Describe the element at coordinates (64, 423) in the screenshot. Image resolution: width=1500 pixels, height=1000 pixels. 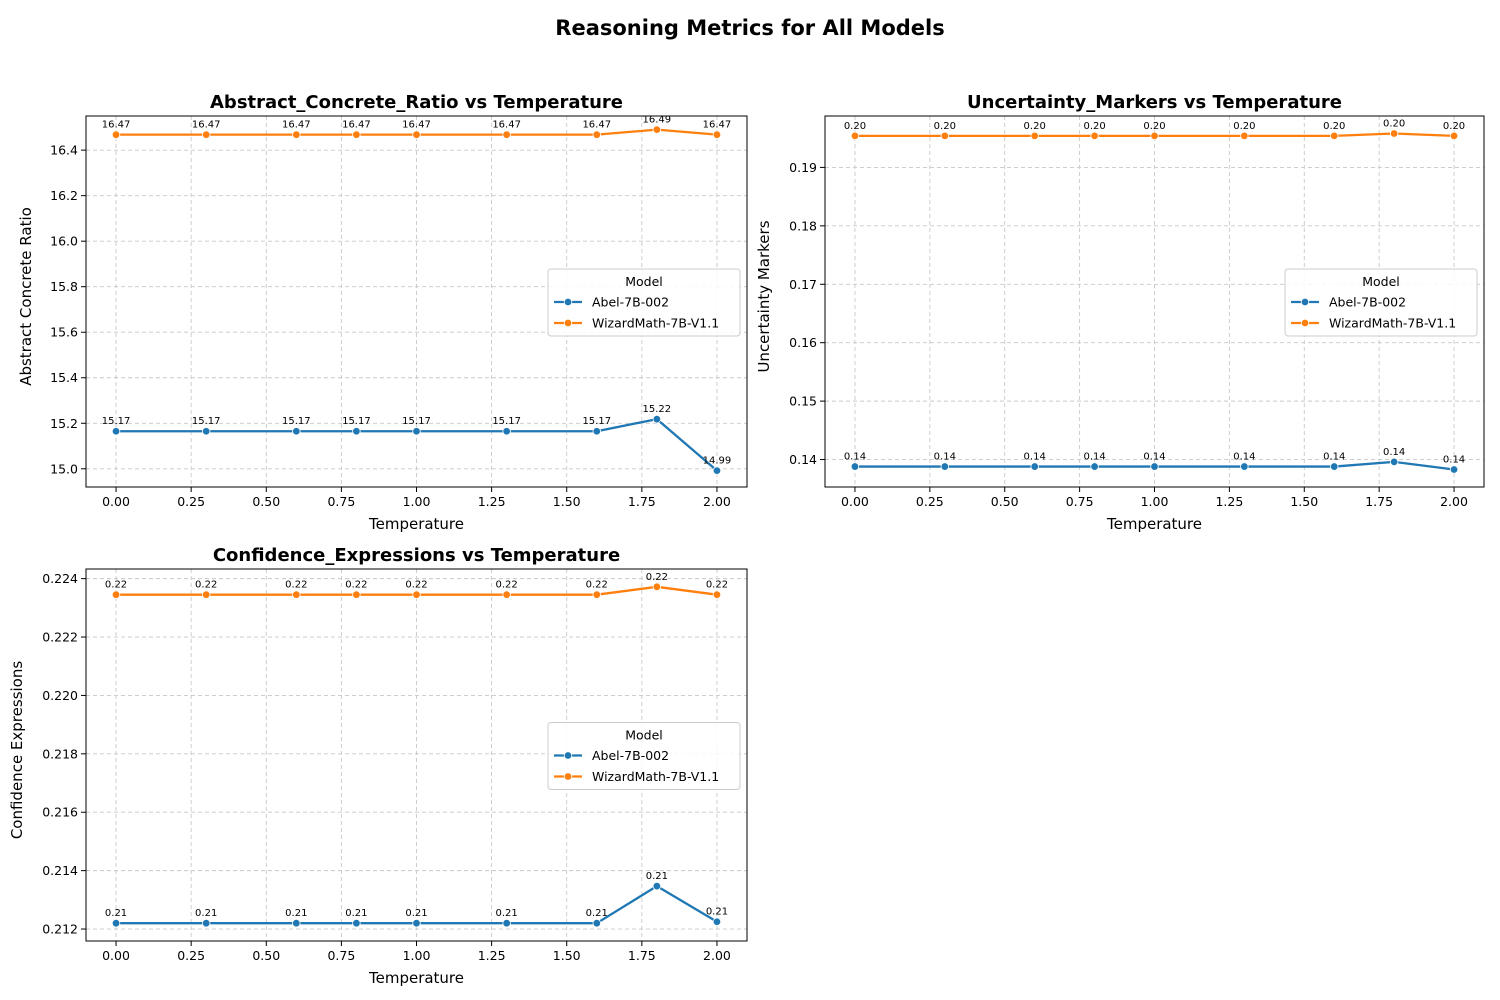
I see `y-tick-label: 15.2` at that location.